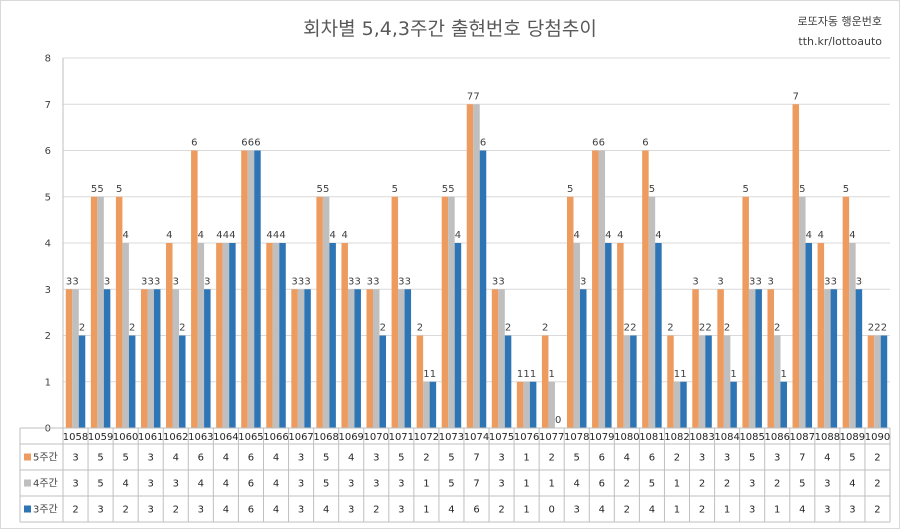  What do you see at coordinates (852, 437) in the screenshot?
I see `category-label: 1089` at bounding box center [852, 437].